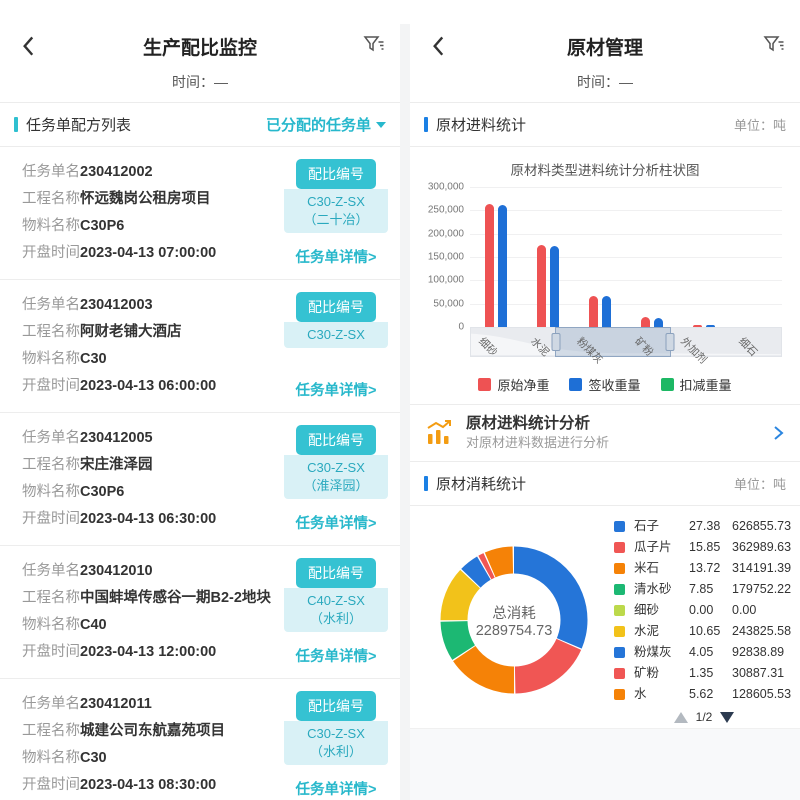 This screenshot has width=800, height=800. I want to click on y-axis-tick: 50,000, so click(448, 304).